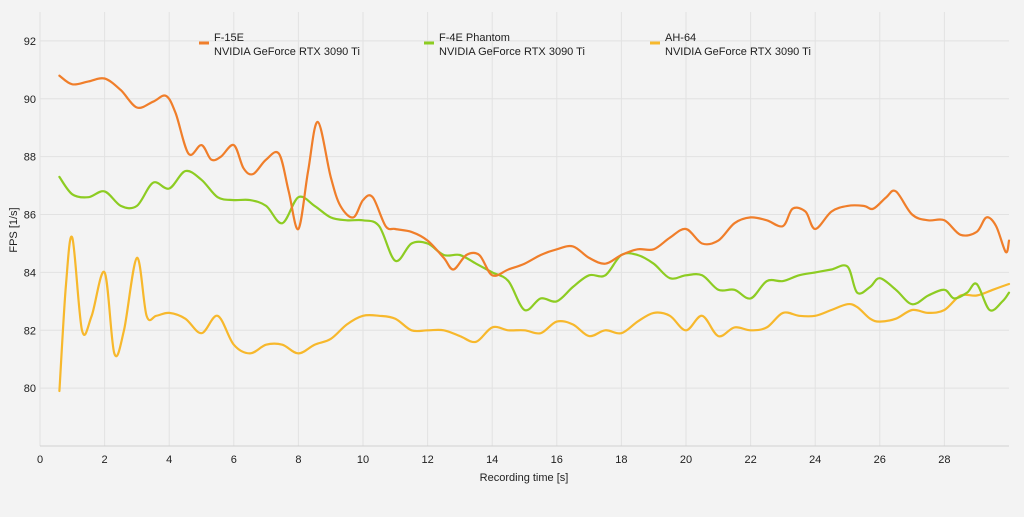 The height and width of the screenshot is (517, 1024). Describe the element at coordinates (40, 460) in the screenshot. I see `x-tick-label: 0` at that location.